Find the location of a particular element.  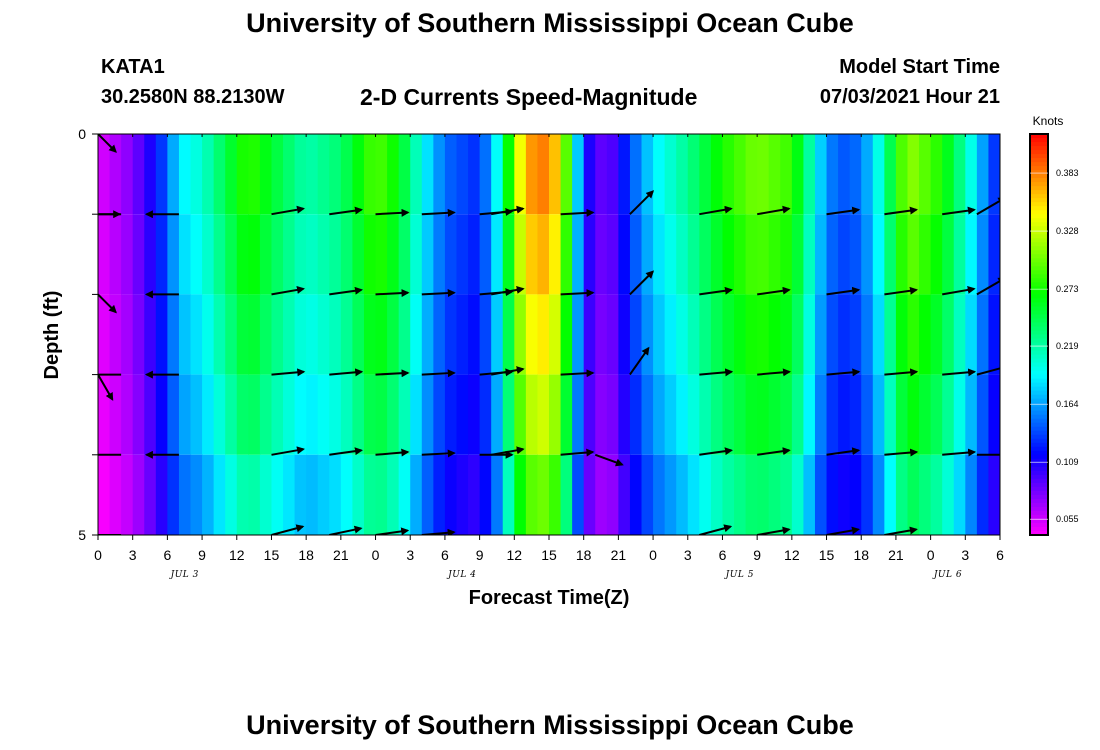

colorbar: 0.055 0.109 0.164 0.219 0.273 0.328 0.383 is located at coordinates (1054, 334).